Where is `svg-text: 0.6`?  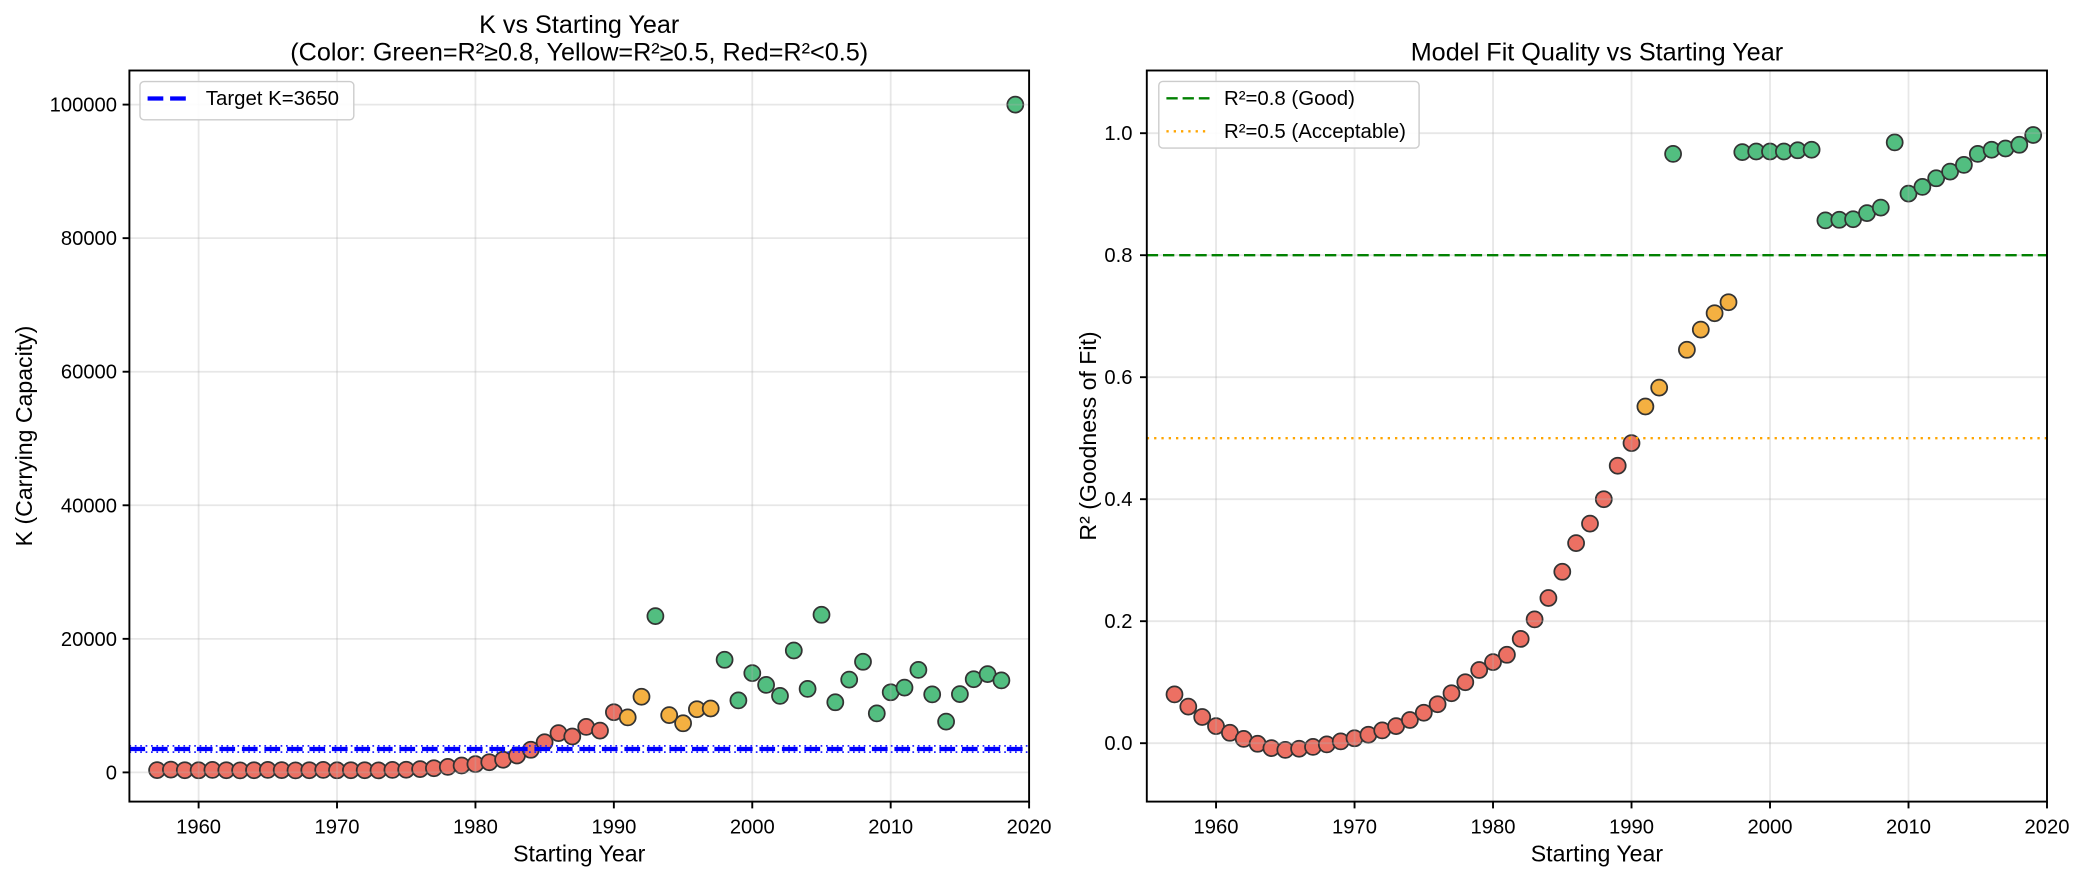 svg-text: 0.6 is located at coordinates (1118, 378).